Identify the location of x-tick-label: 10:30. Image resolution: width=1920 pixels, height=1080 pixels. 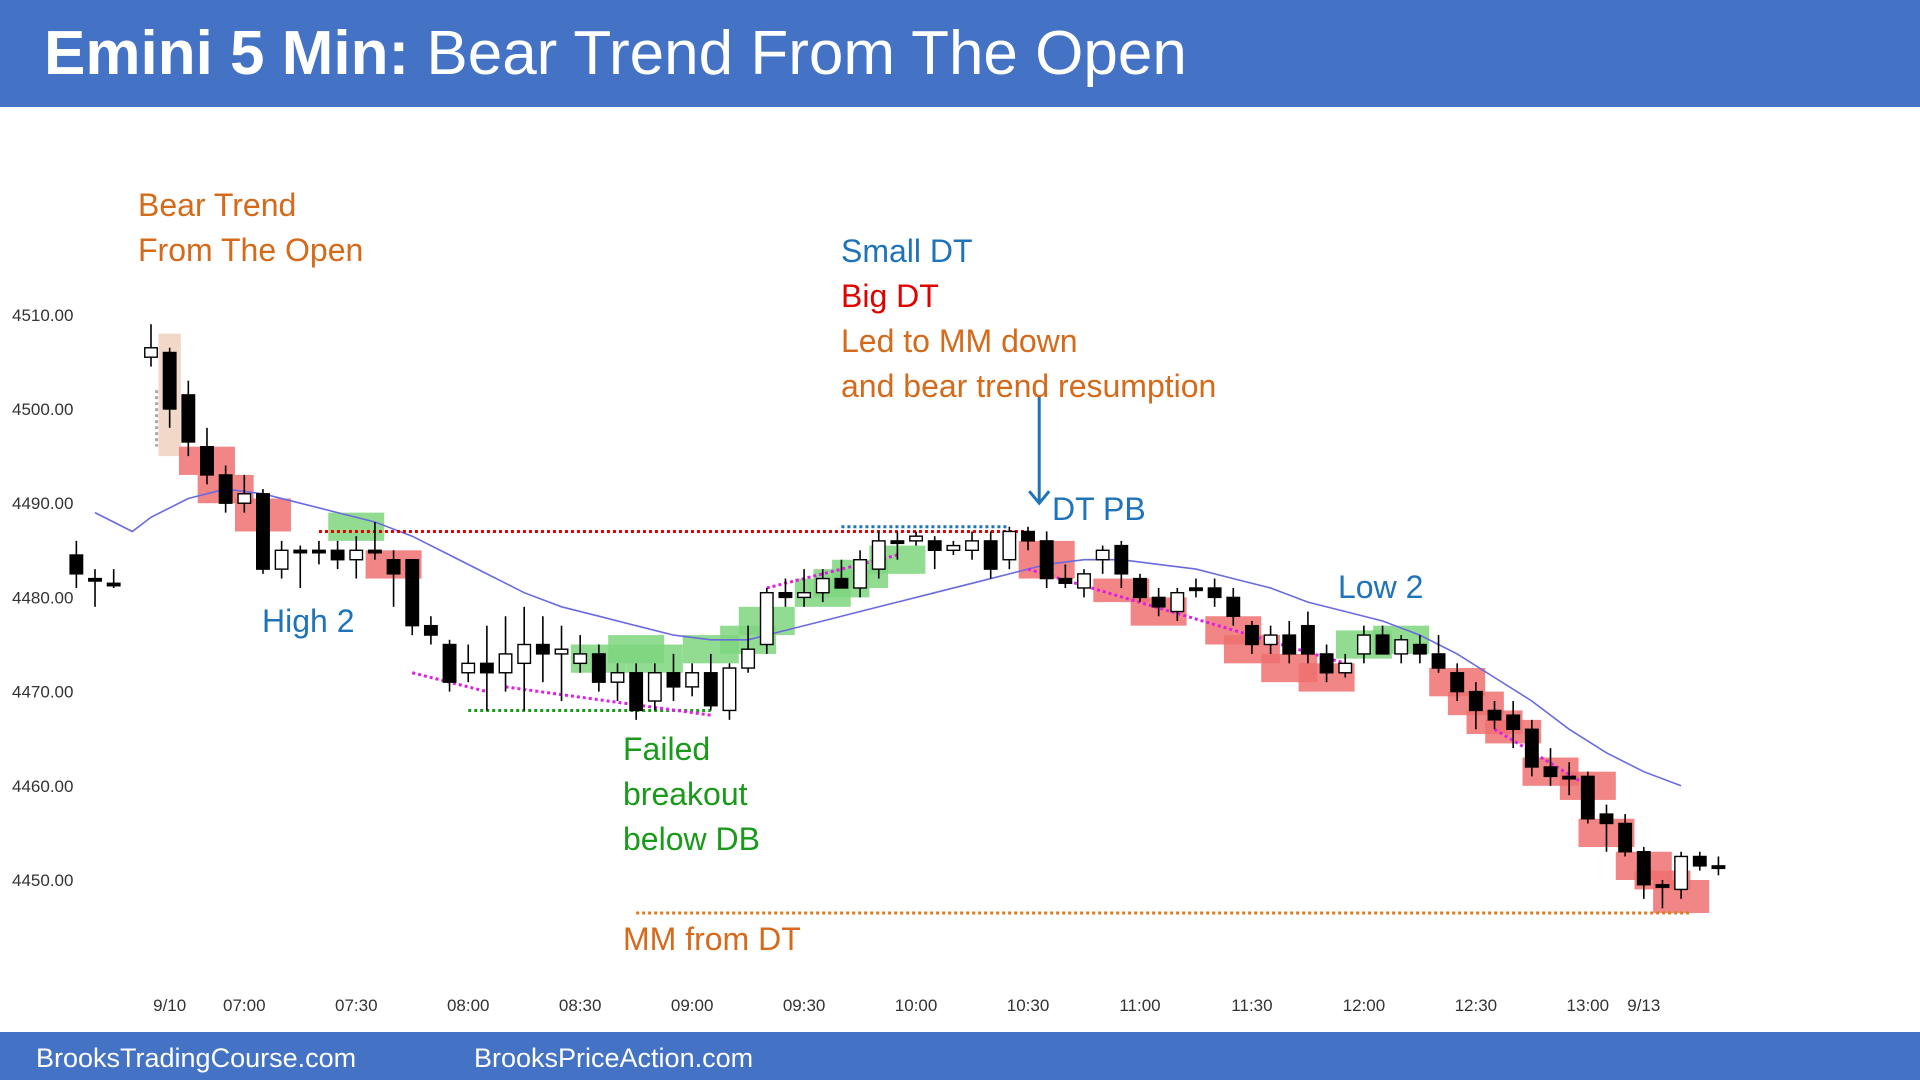
(1028, 1005).